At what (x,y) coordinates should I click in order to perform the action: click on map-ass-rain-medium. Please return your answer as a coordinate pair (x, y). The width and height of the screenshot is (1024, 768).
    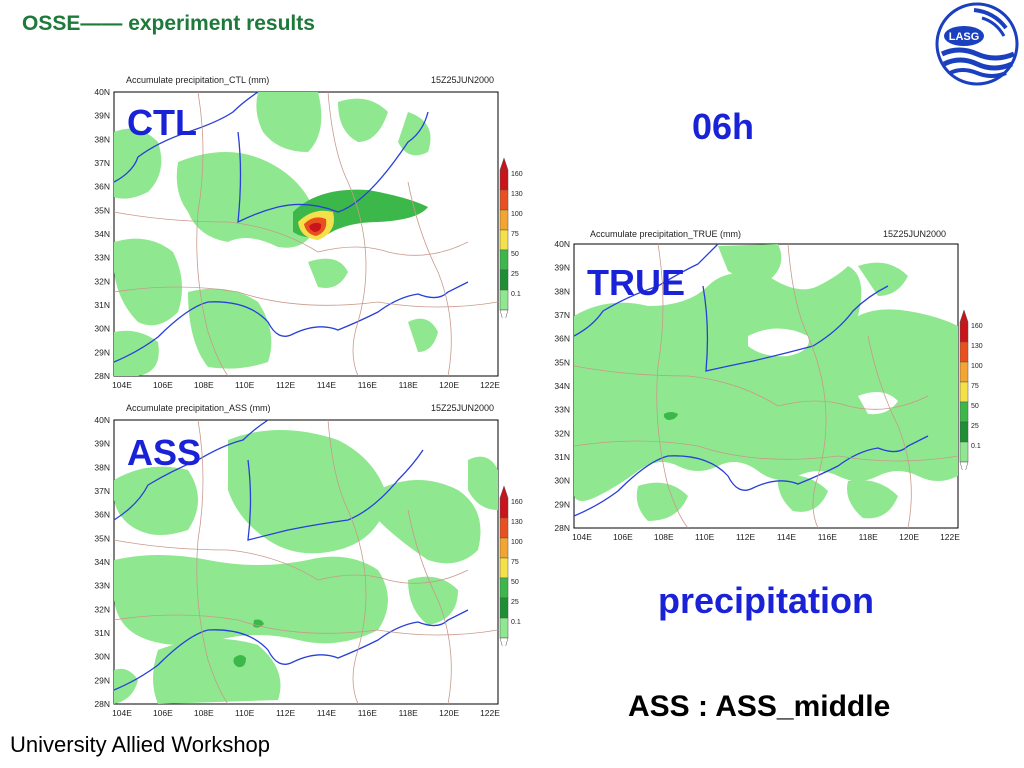
    Looking at the image, I should click on (248, 643).